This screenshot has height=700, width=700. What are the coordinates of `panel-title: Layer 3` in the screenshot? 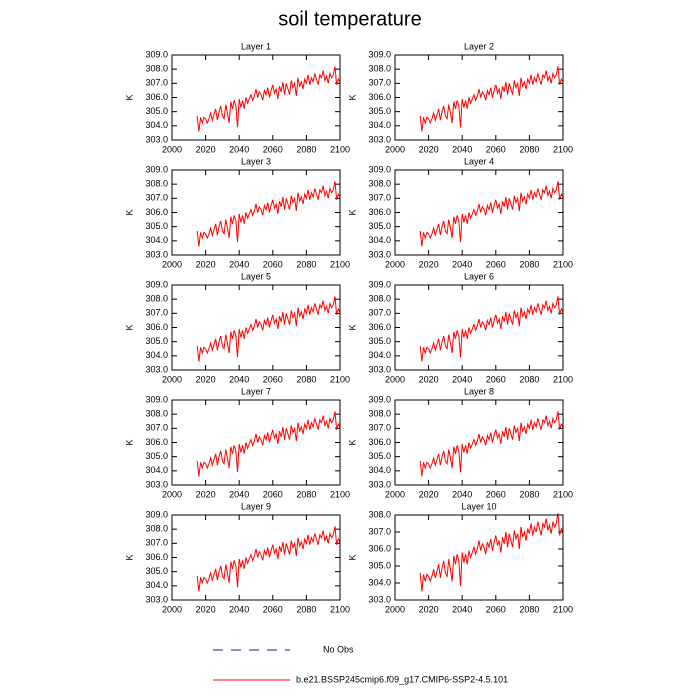 It's located at (256, 161).